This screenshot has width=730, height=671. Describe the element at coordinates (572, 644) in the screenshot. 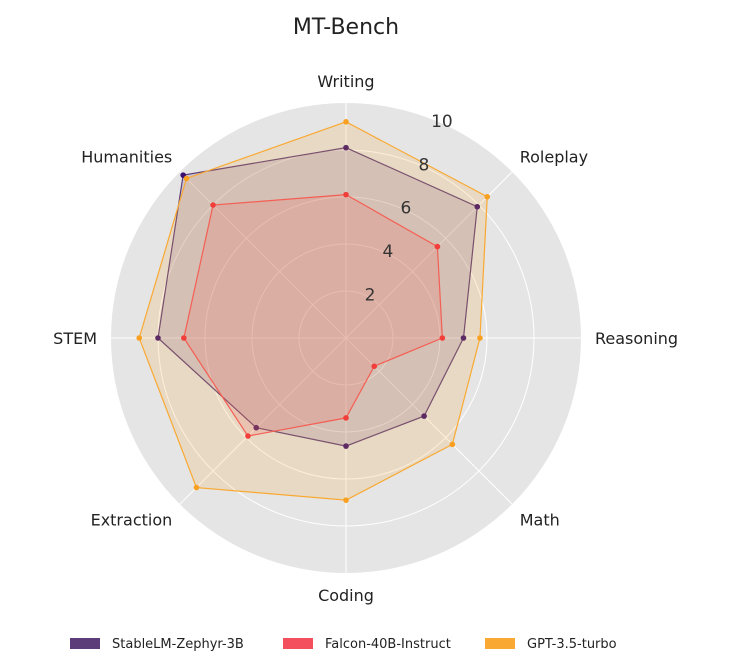

I see `legend-label: GPT-3.5-turbo` at that location.